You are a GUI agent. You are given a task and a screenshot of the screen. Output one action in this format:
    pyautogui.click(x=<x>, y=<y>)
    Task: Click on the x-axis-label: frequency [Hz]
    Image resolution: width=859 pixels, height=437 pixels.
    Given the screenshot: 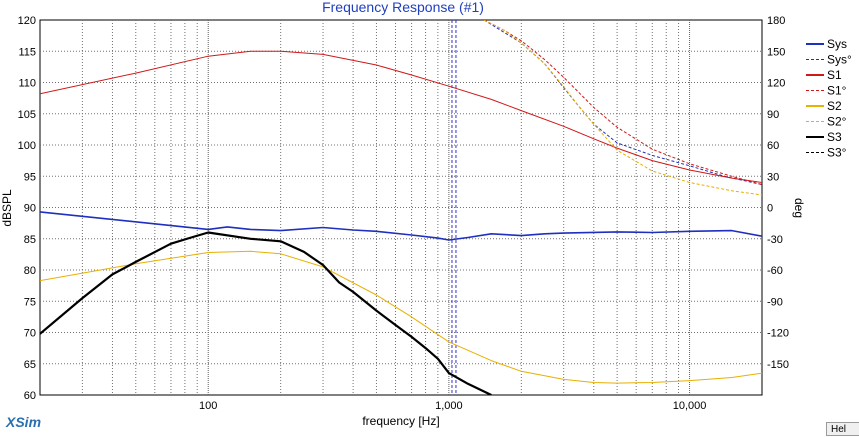 What is the action you would take?
    pyautogui.click(x=400, y=421)
    